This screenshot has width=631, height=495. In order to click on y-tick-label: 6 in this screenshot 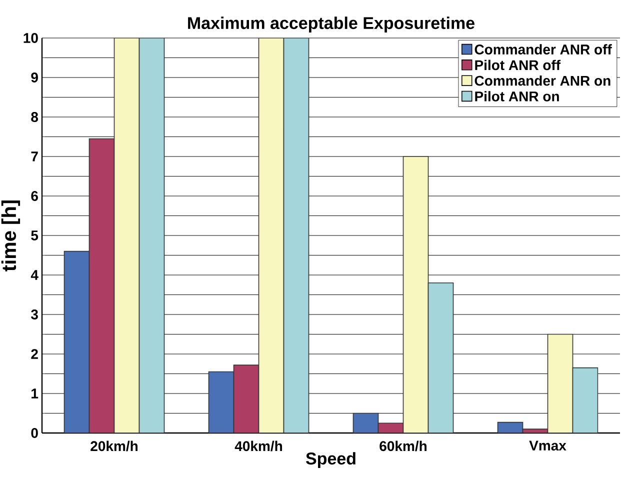, I will do `click(34, 196)`.